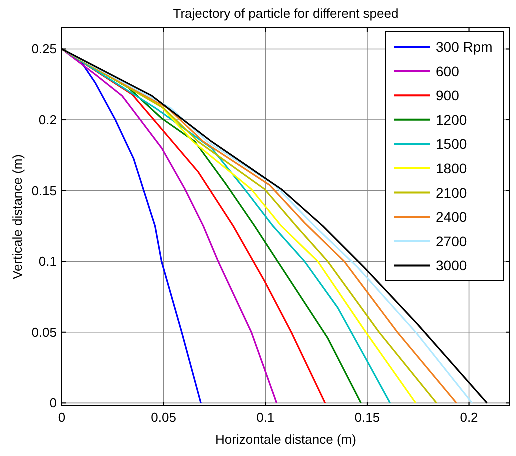  Describe the element at coordinates (367, 417) in the screenshot. I see `x-tick-label: 0.15` at that location.